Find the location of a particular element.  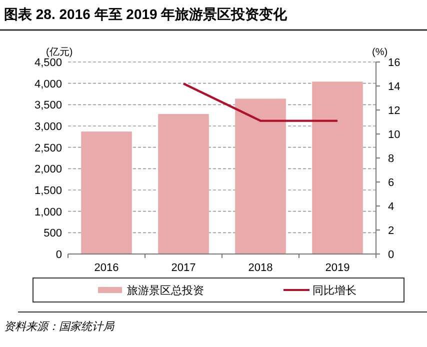

y-tick-label: 4,000 is located at coordinates (48, 84).